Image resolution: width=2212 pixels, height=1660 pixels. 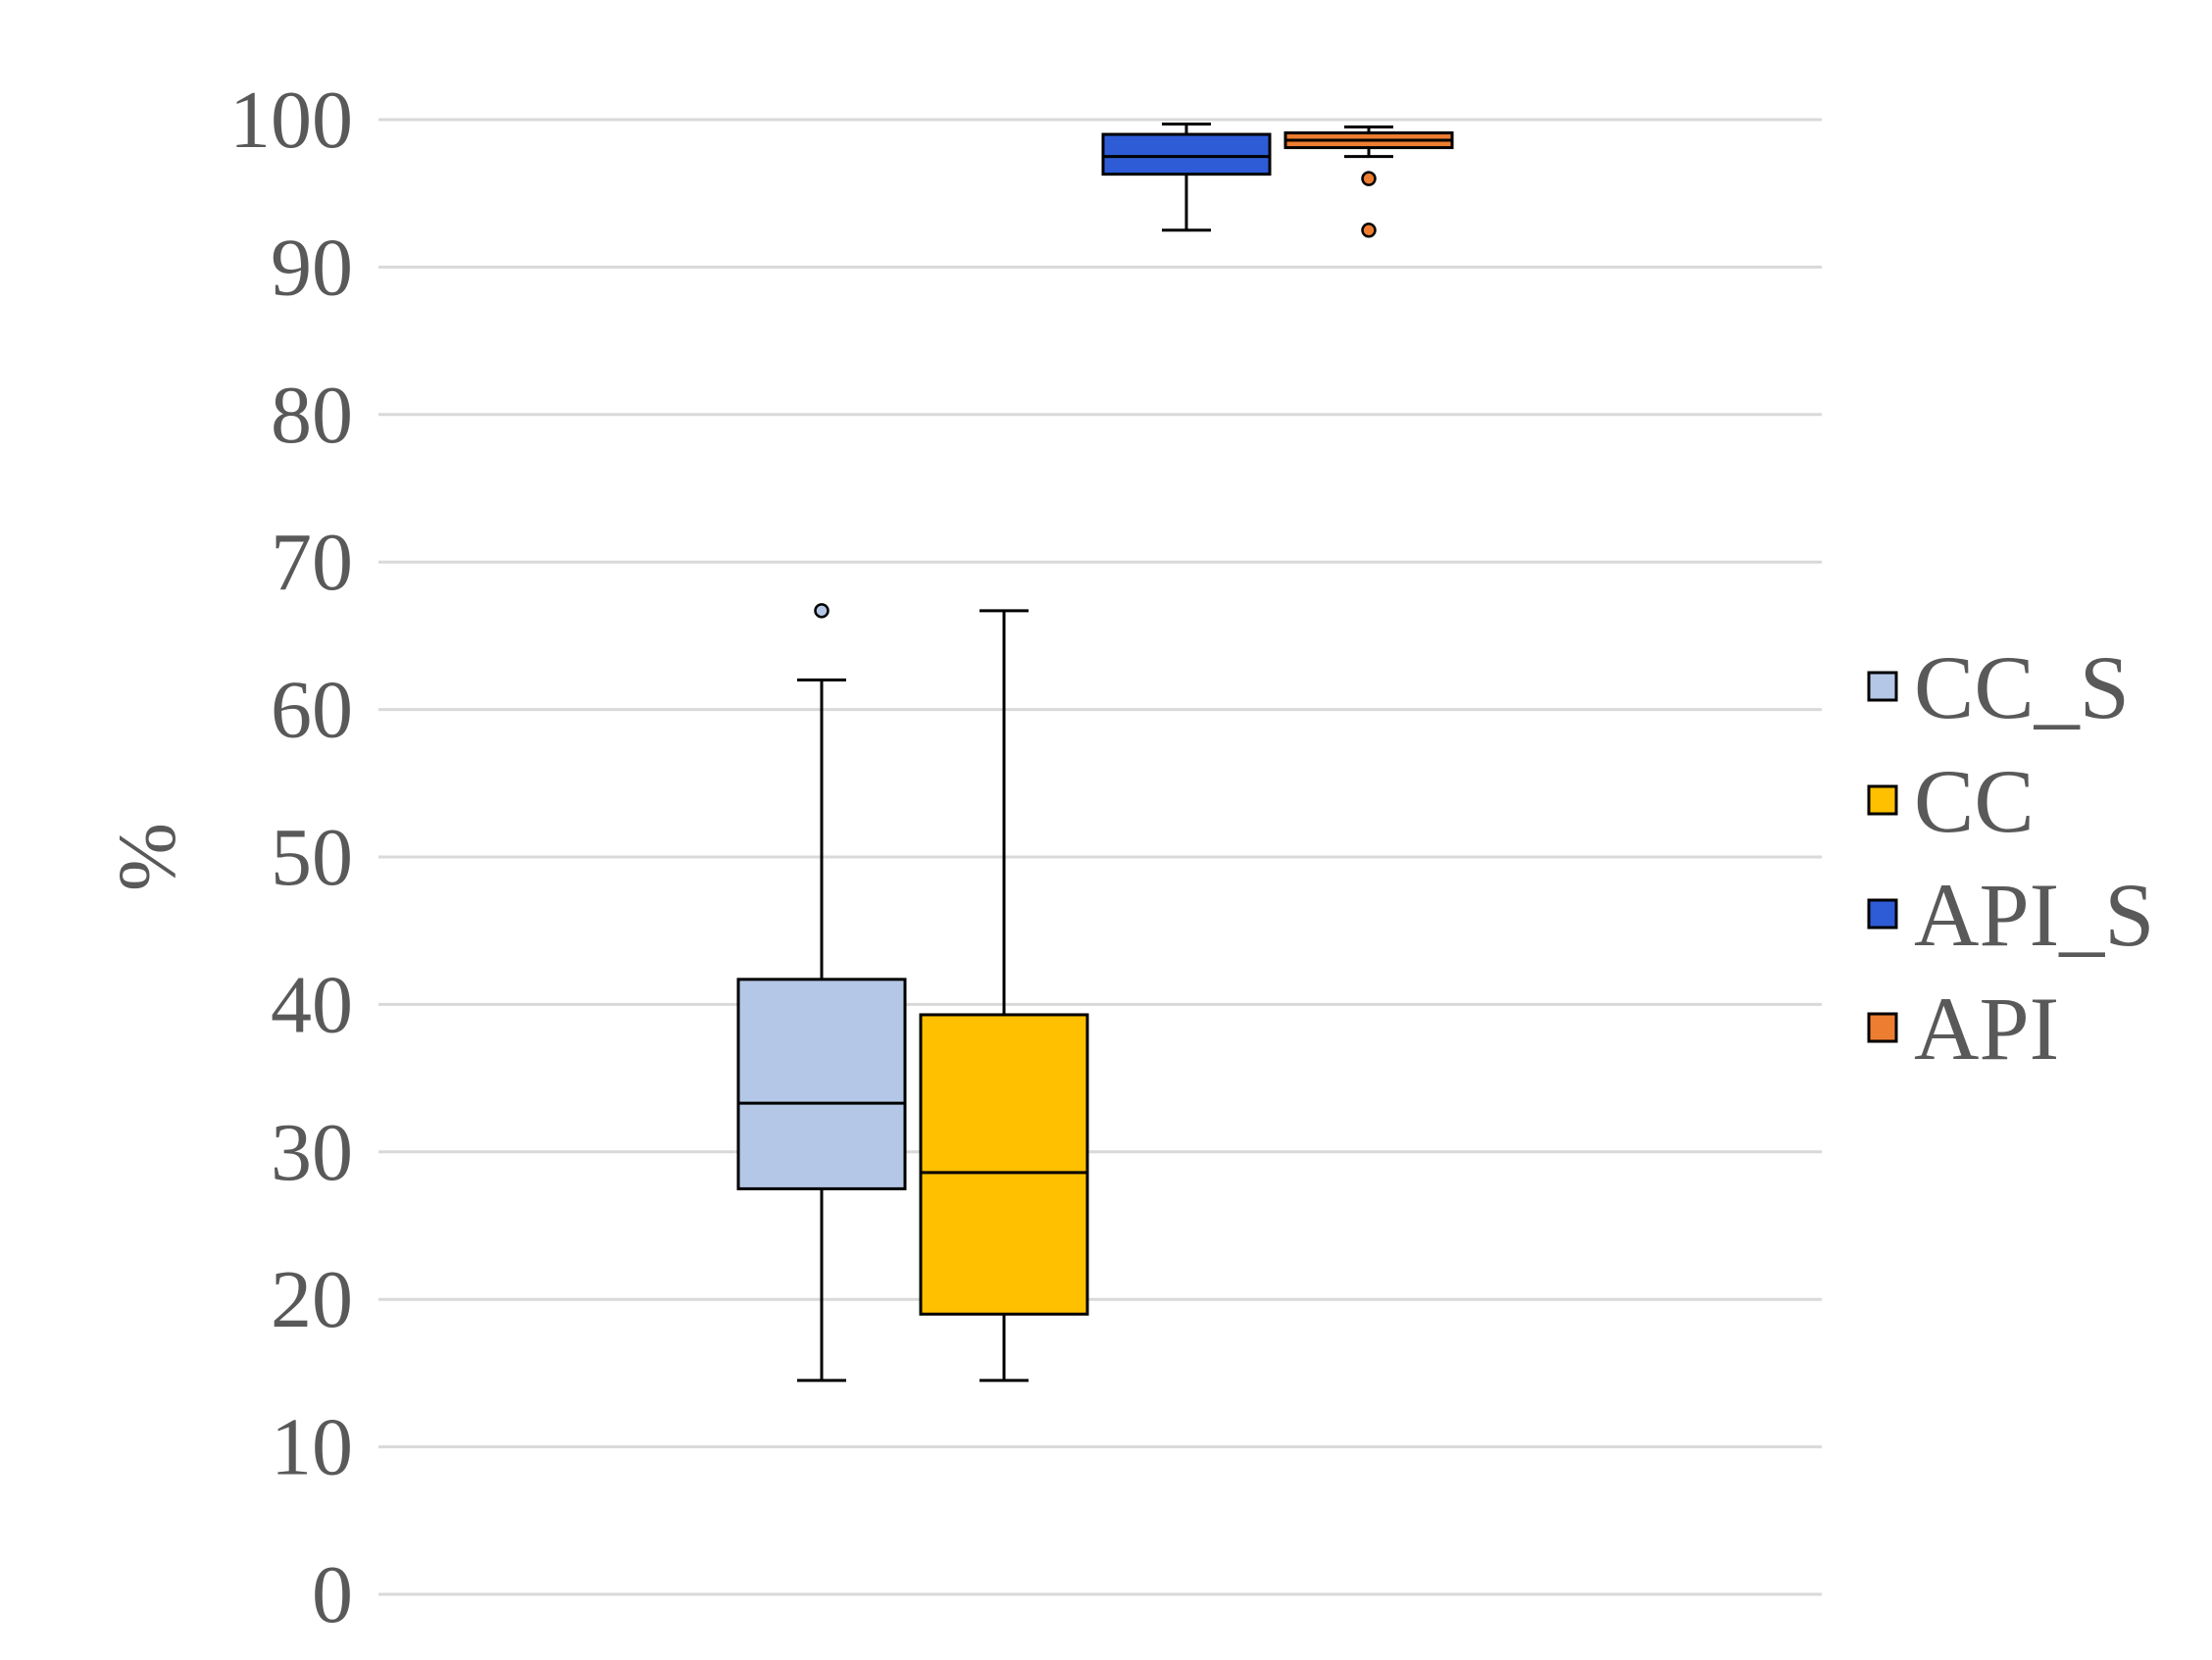 What do you see at coordinates (1986, 1029) in the screenshot?
I see `legend-label: API` at bounding box center [1986, 1029].